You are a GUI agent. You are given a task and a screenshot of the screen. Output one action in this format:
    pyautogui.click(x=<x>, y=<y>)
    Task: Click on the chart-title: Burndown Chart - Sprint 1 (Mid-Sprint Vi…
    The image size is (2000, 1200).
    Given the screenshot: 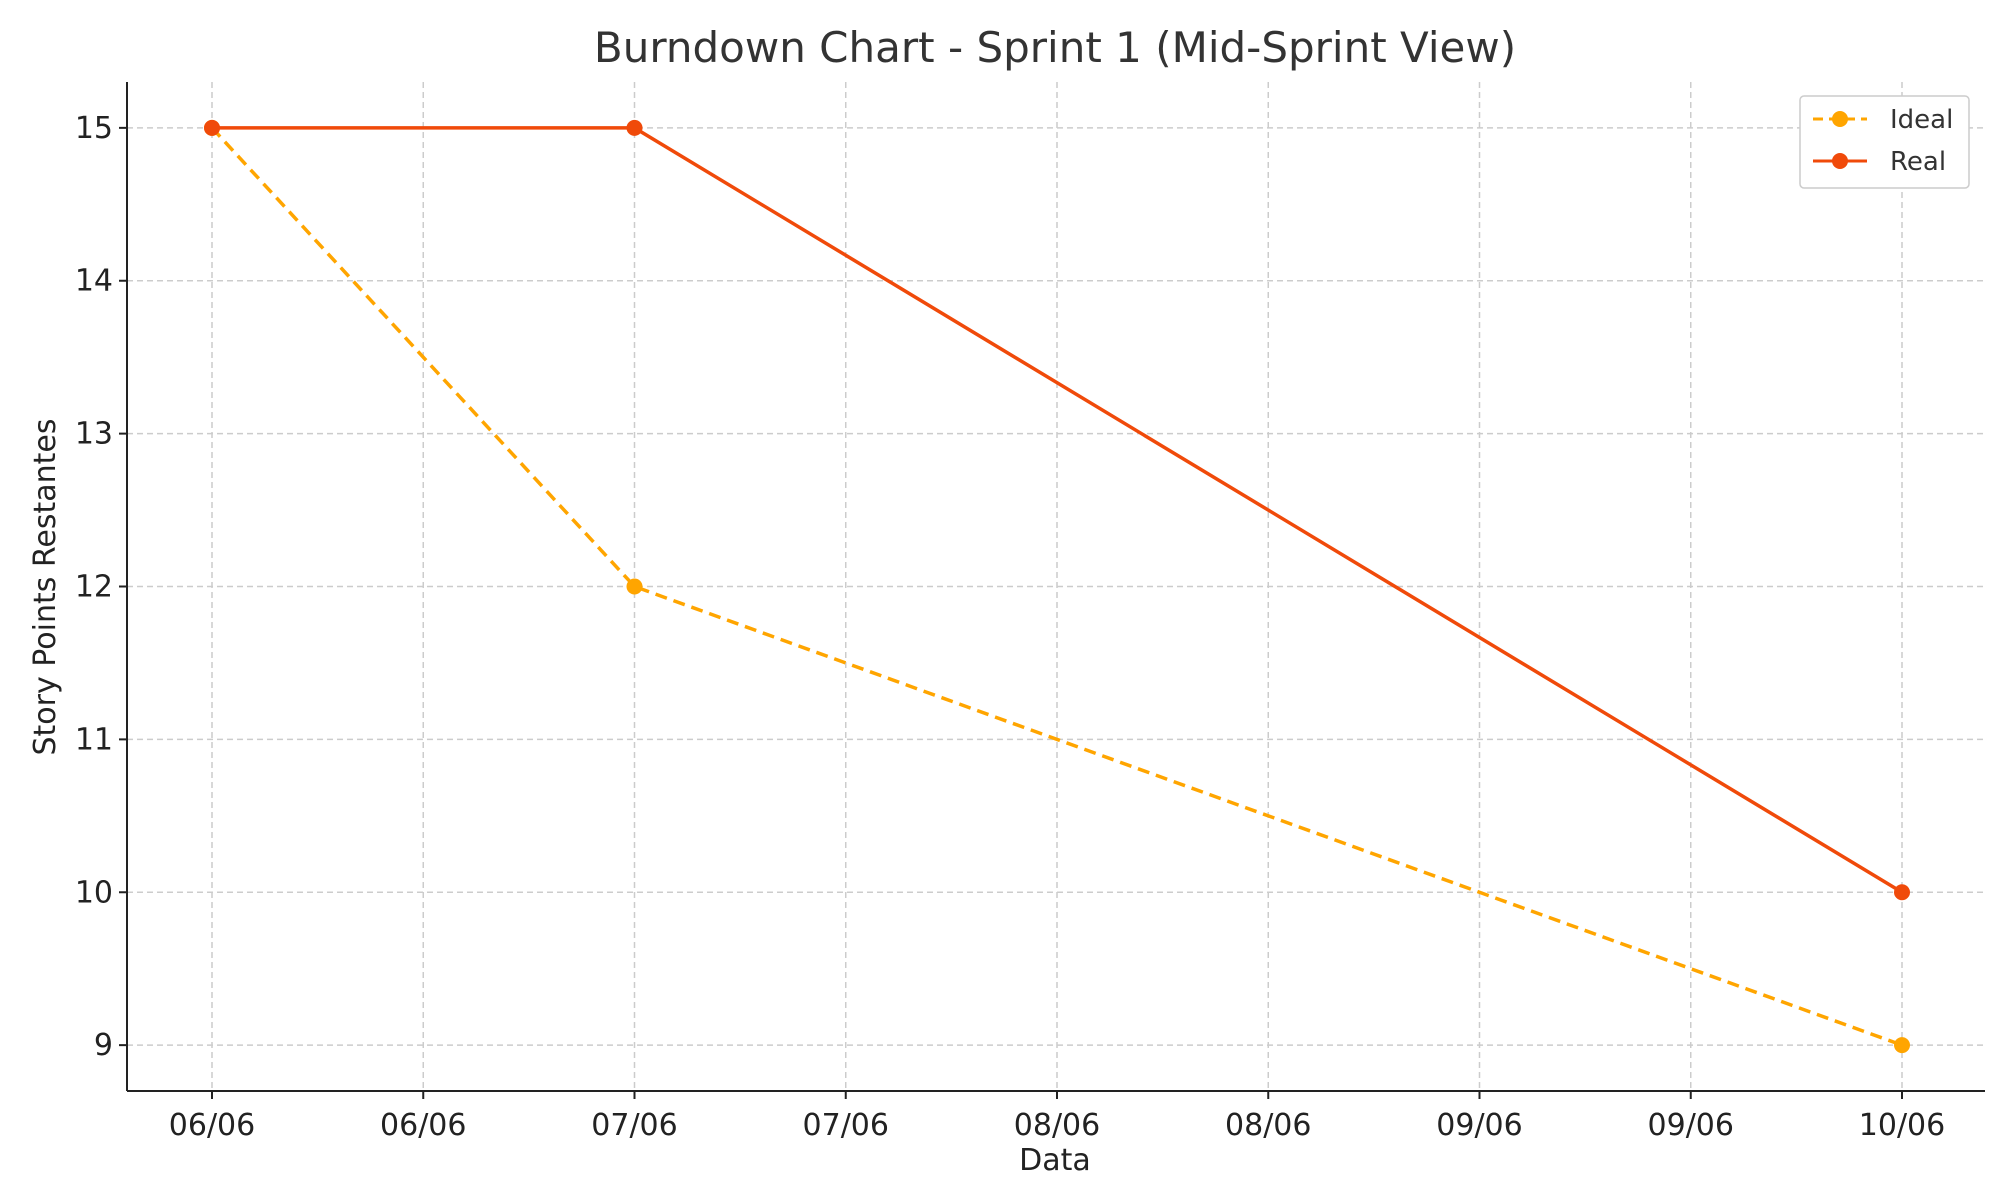 What is the action you would take?
    pyautogui.click(x=1055, y=47)
    